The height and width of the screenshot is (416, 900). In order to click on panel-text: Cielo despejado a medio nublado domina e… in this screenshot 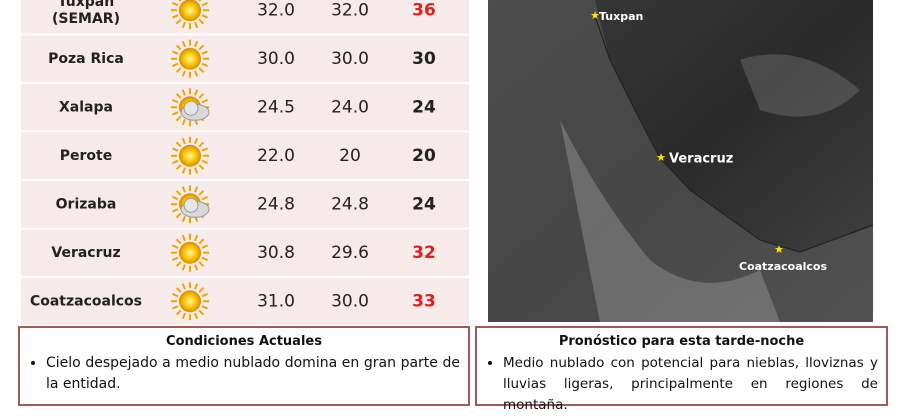, I will do `click(253, 374)`.